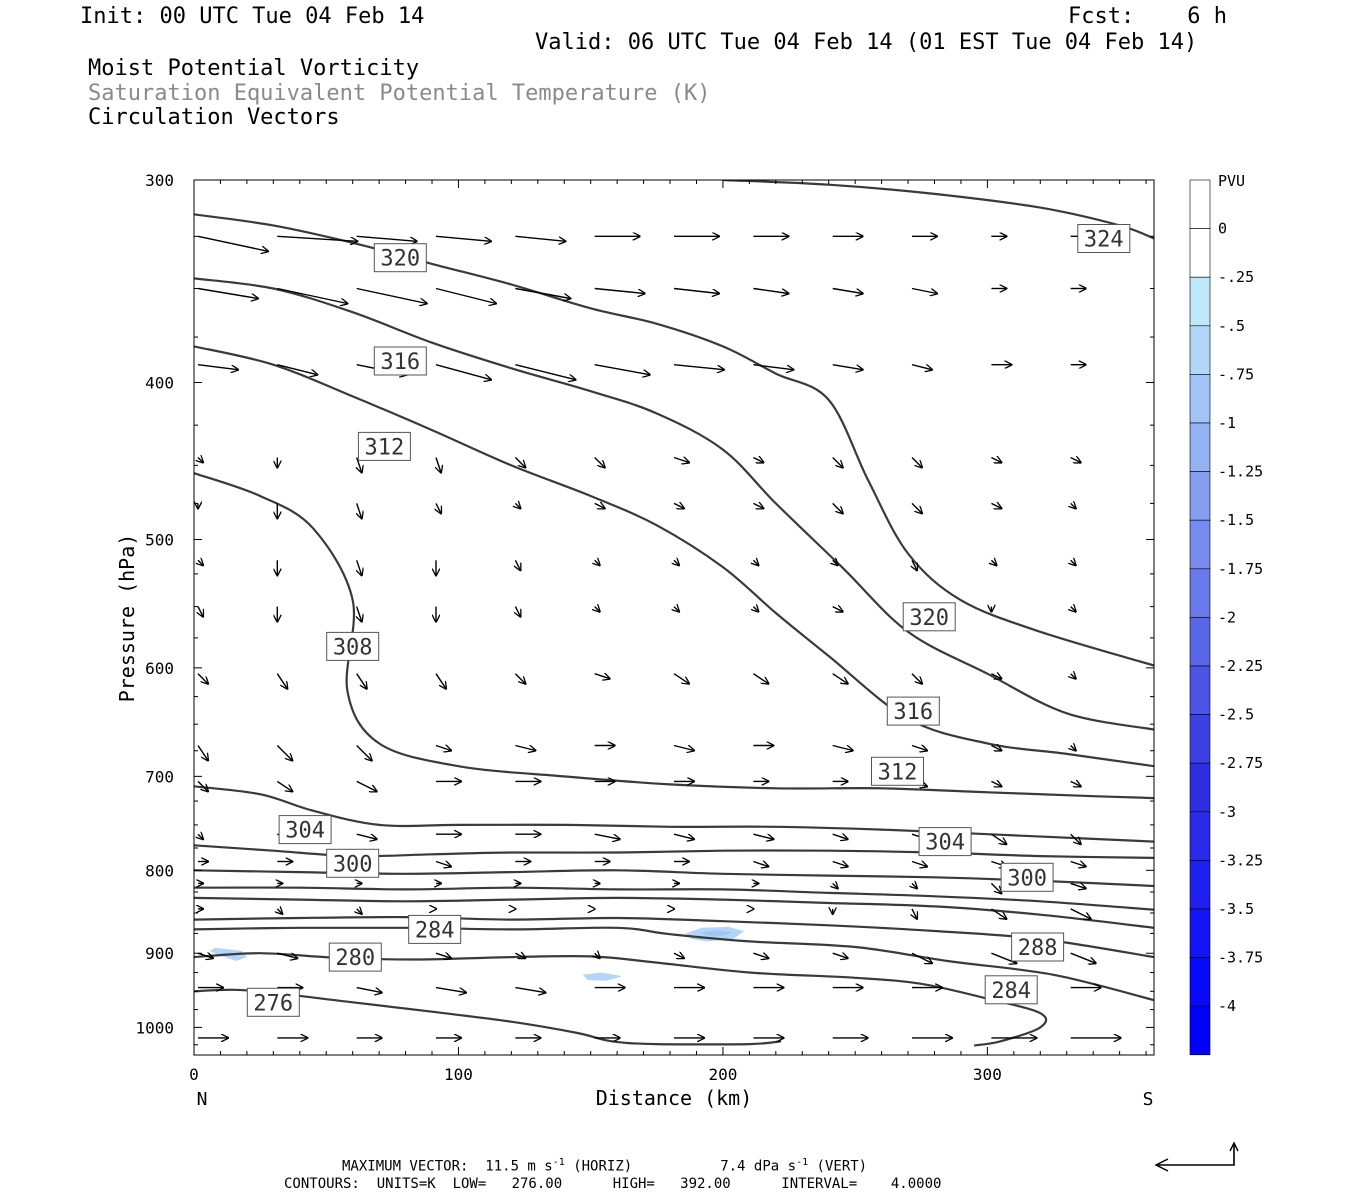  Describe the element at coordinates (355, 958) in the screenshot. I see `contour-label-280: 280` at that location.